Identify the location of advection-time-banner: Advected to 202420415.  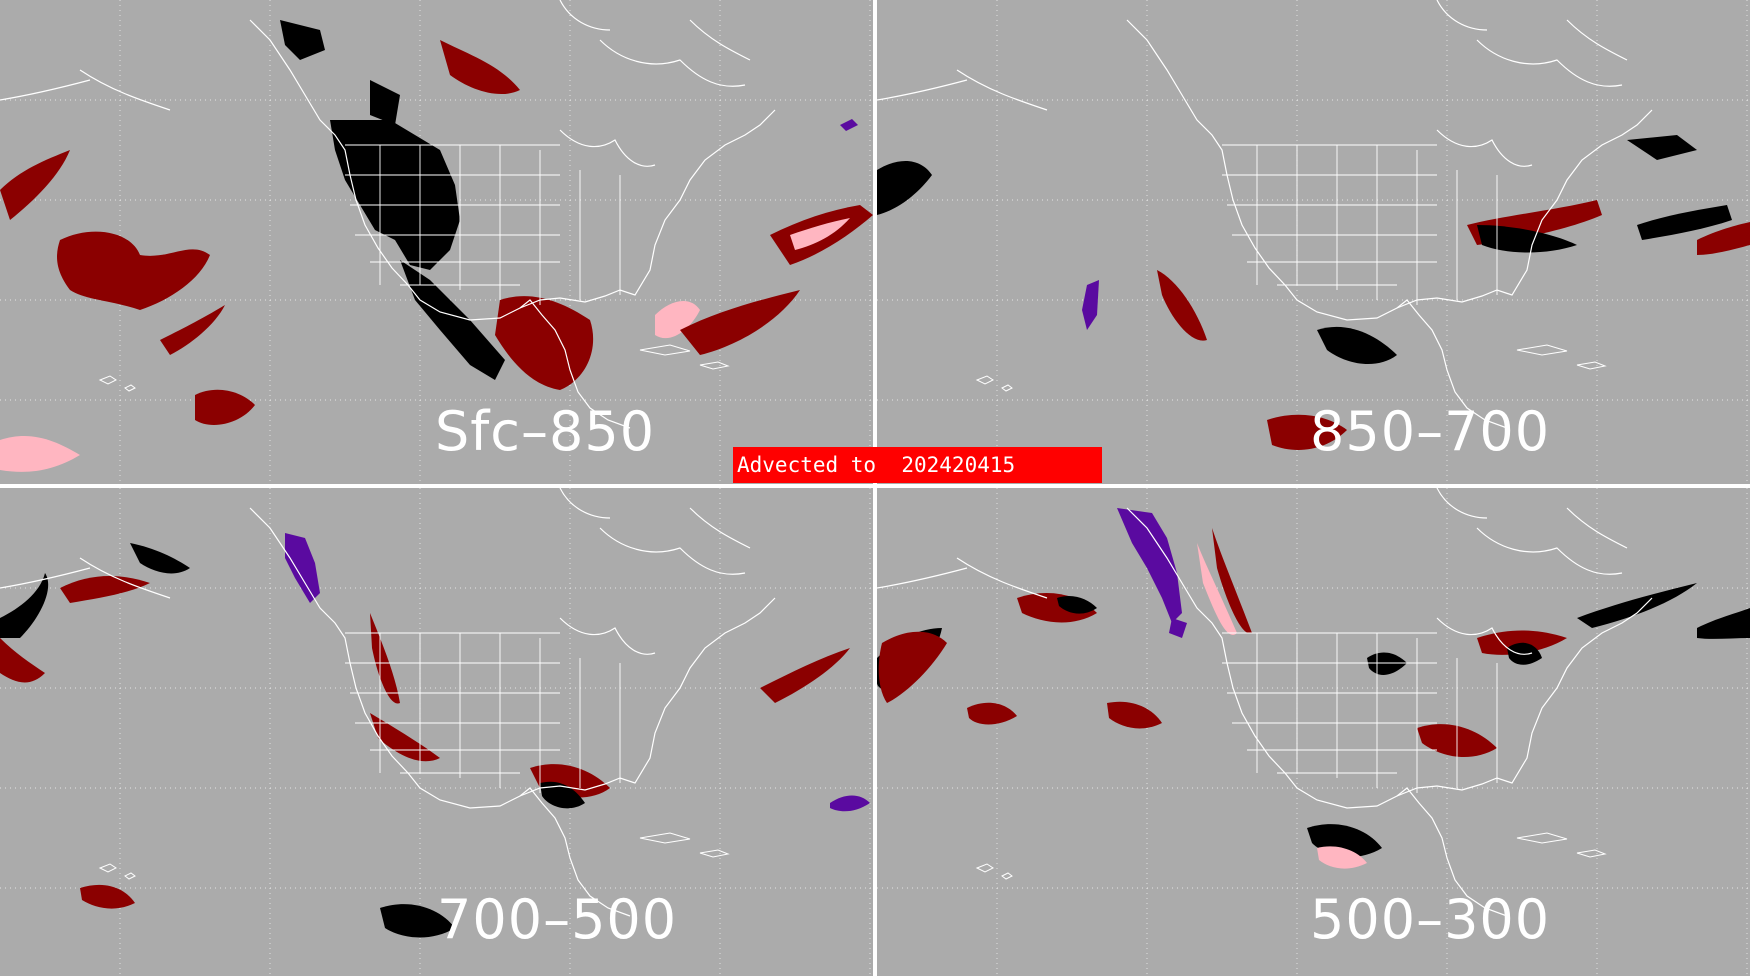
(917, 465).